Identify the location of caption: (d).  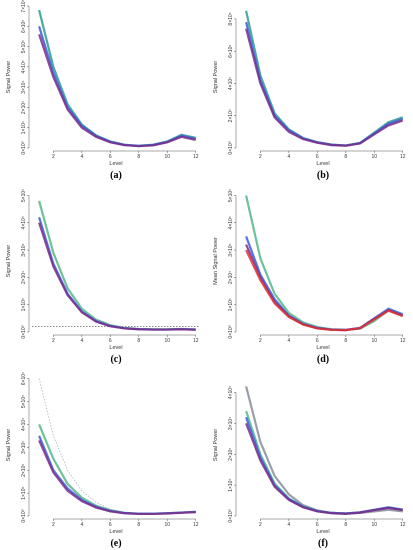
(323, 359).